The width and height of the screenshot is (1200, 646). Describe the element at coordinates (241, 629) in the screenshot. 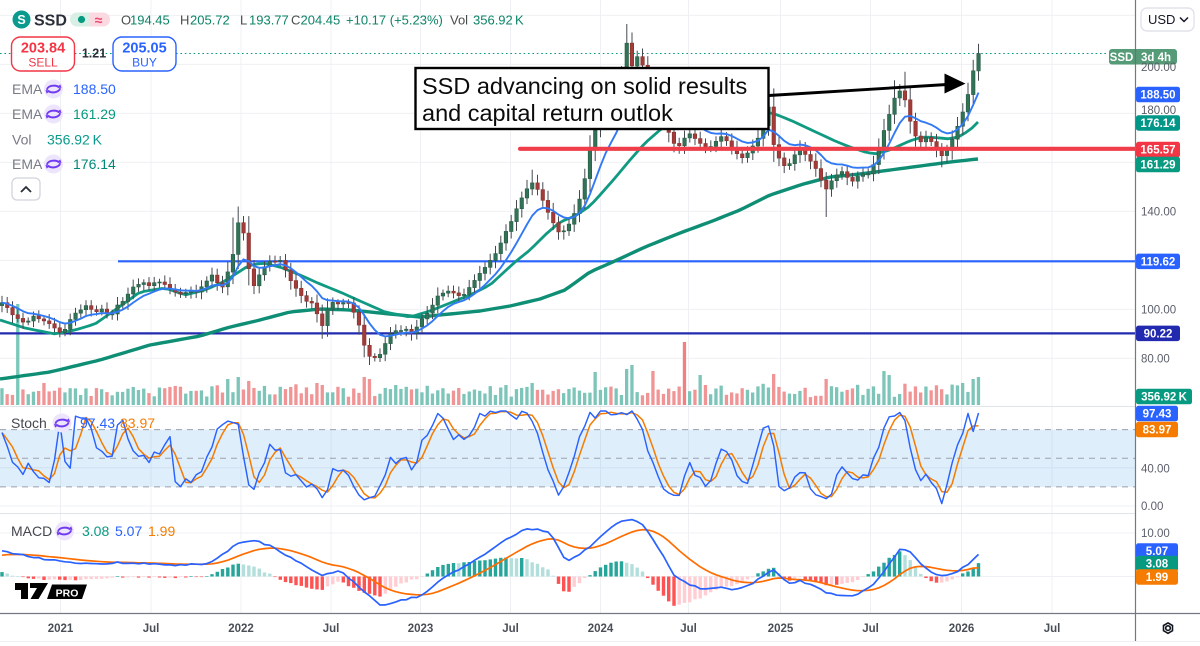

I see `svg-text: 2022` at that location.